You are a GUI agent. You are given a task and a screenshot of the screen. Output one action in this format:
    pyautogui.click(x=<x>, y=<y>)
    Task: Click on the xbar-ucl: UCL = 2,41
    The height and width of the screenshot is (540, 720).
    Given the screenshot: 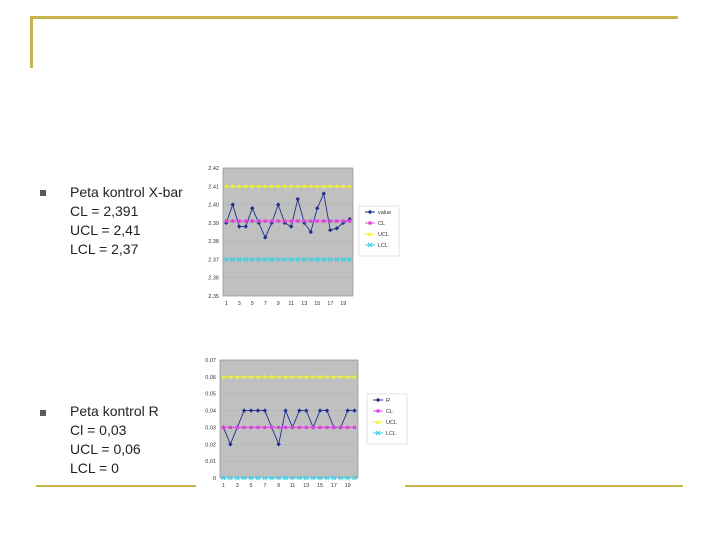 What is the action you would take?
    pyautogui.click(x=105, y=230)
    